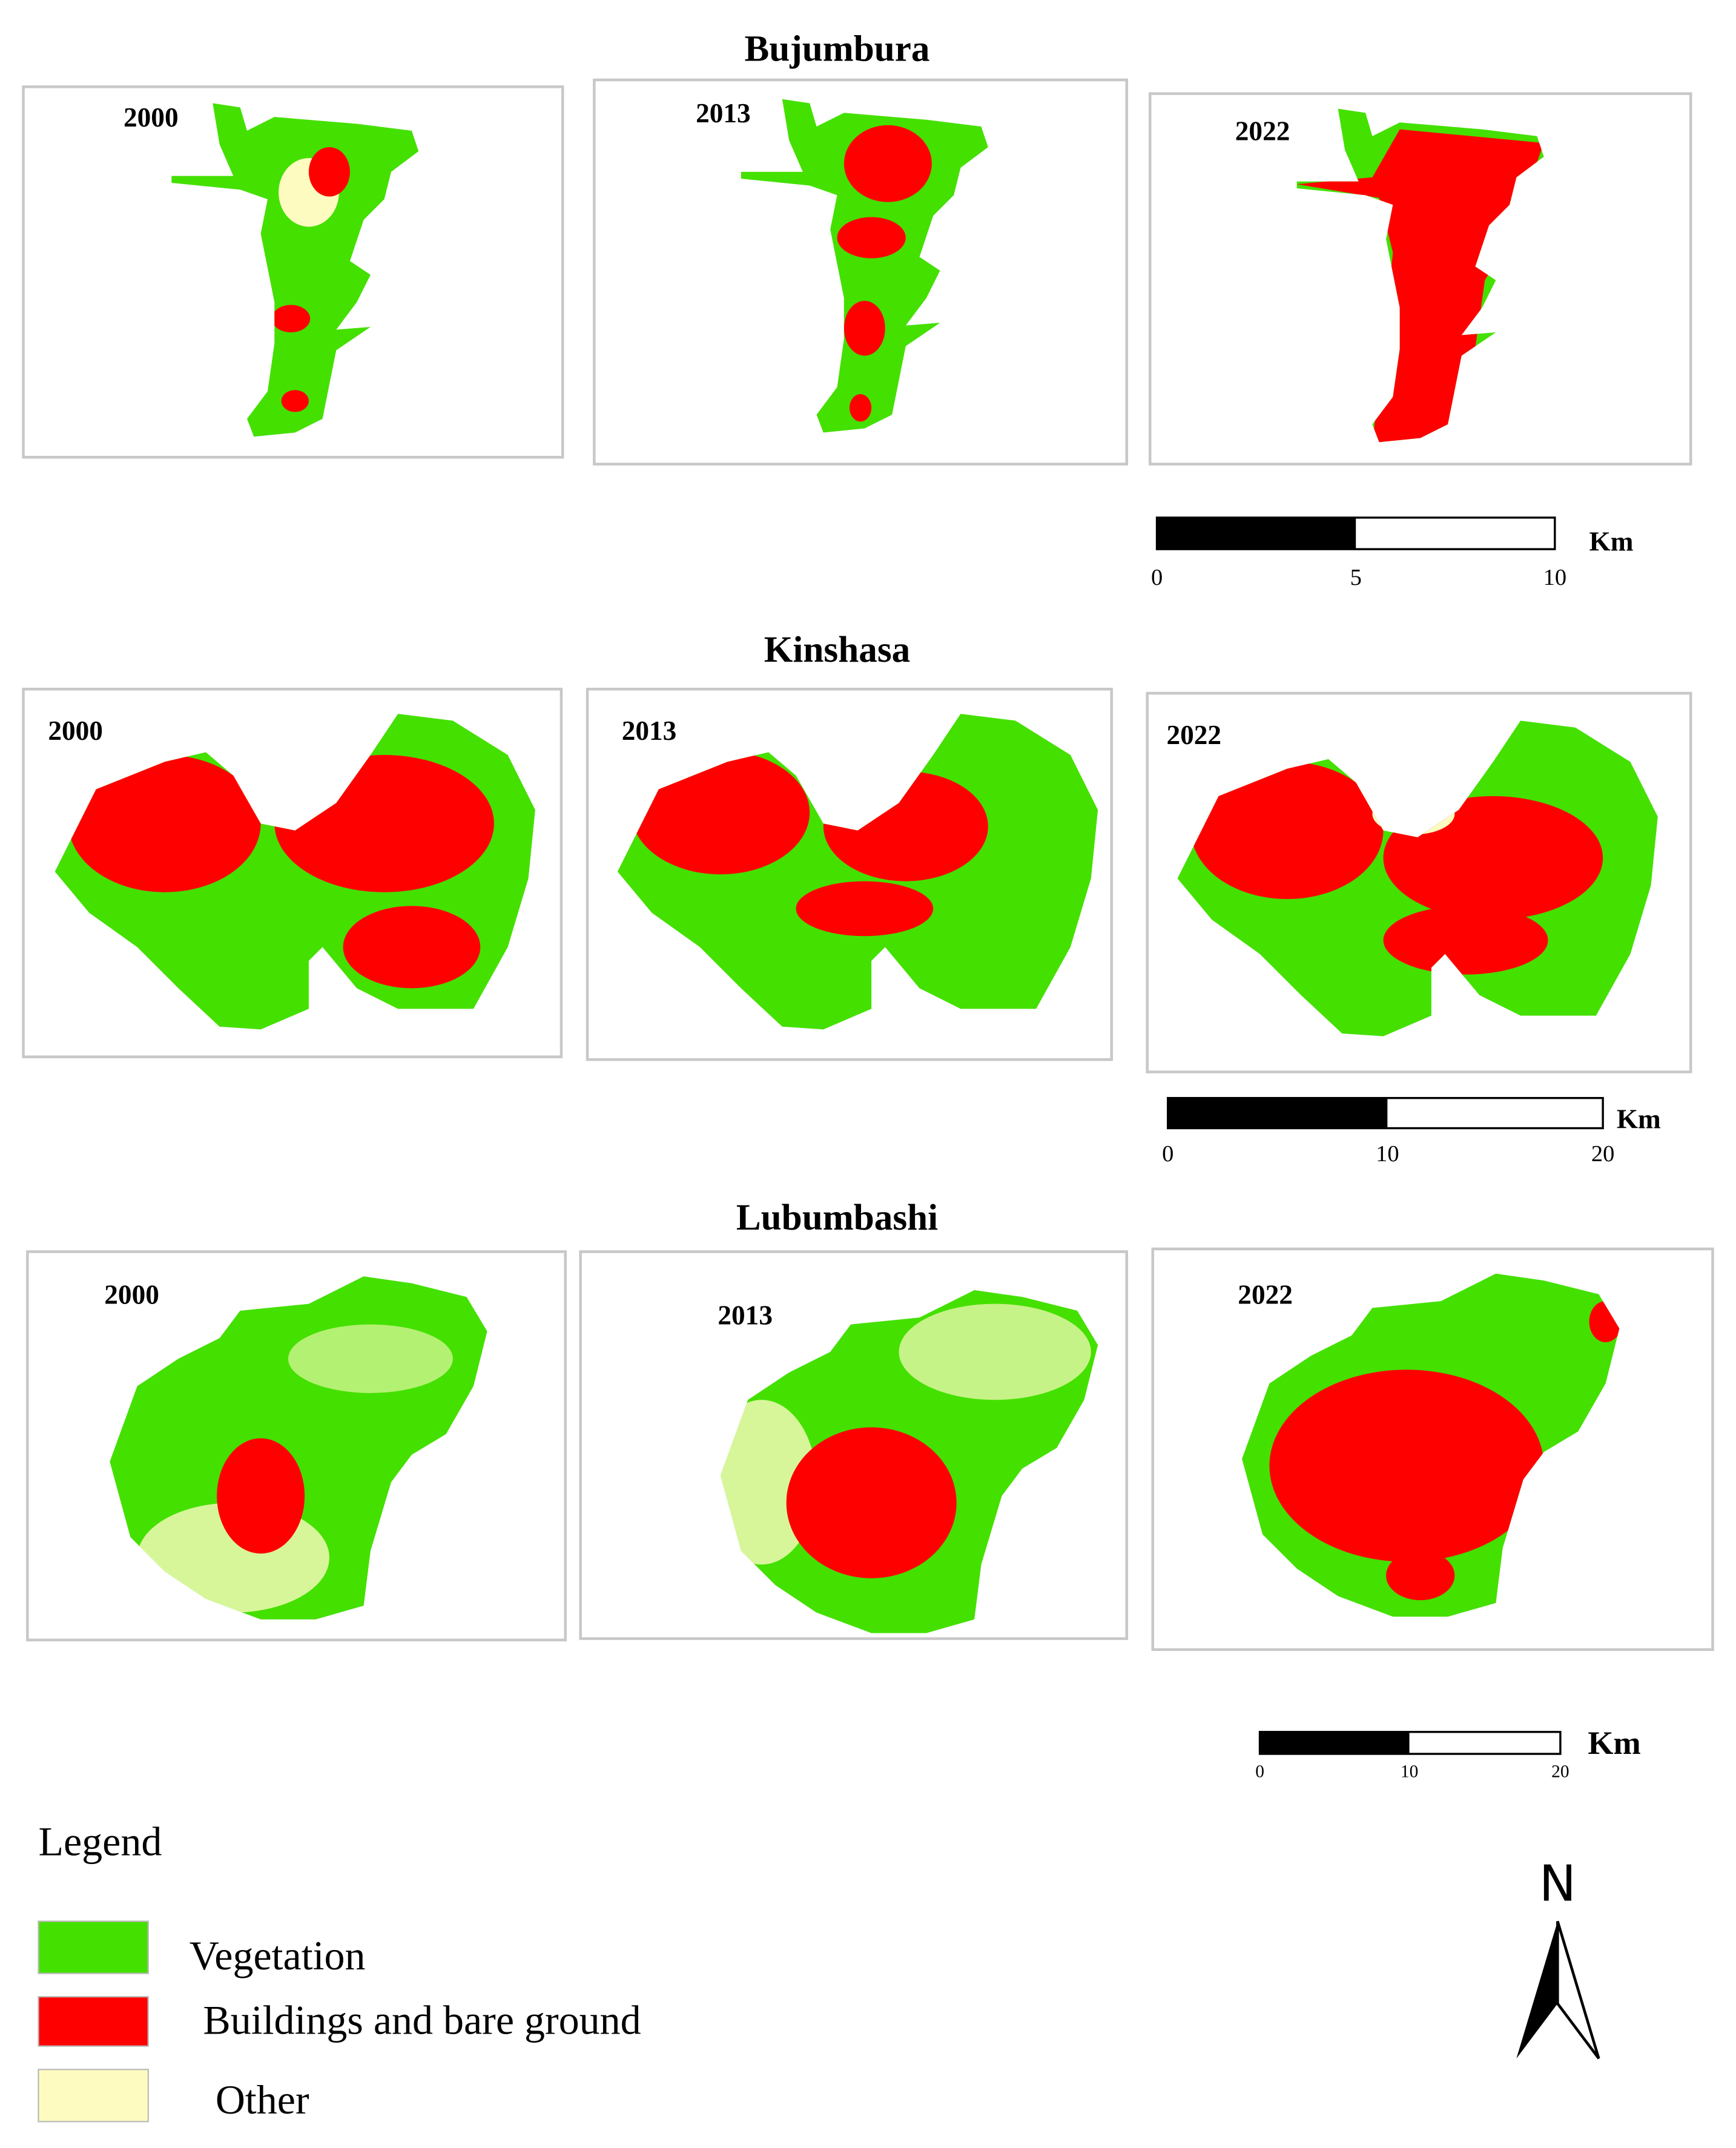 The height and width of the screenshot is (2148, 1736). I want to click on scale-bar: 0 5 10 Km, so click(1392, 553).